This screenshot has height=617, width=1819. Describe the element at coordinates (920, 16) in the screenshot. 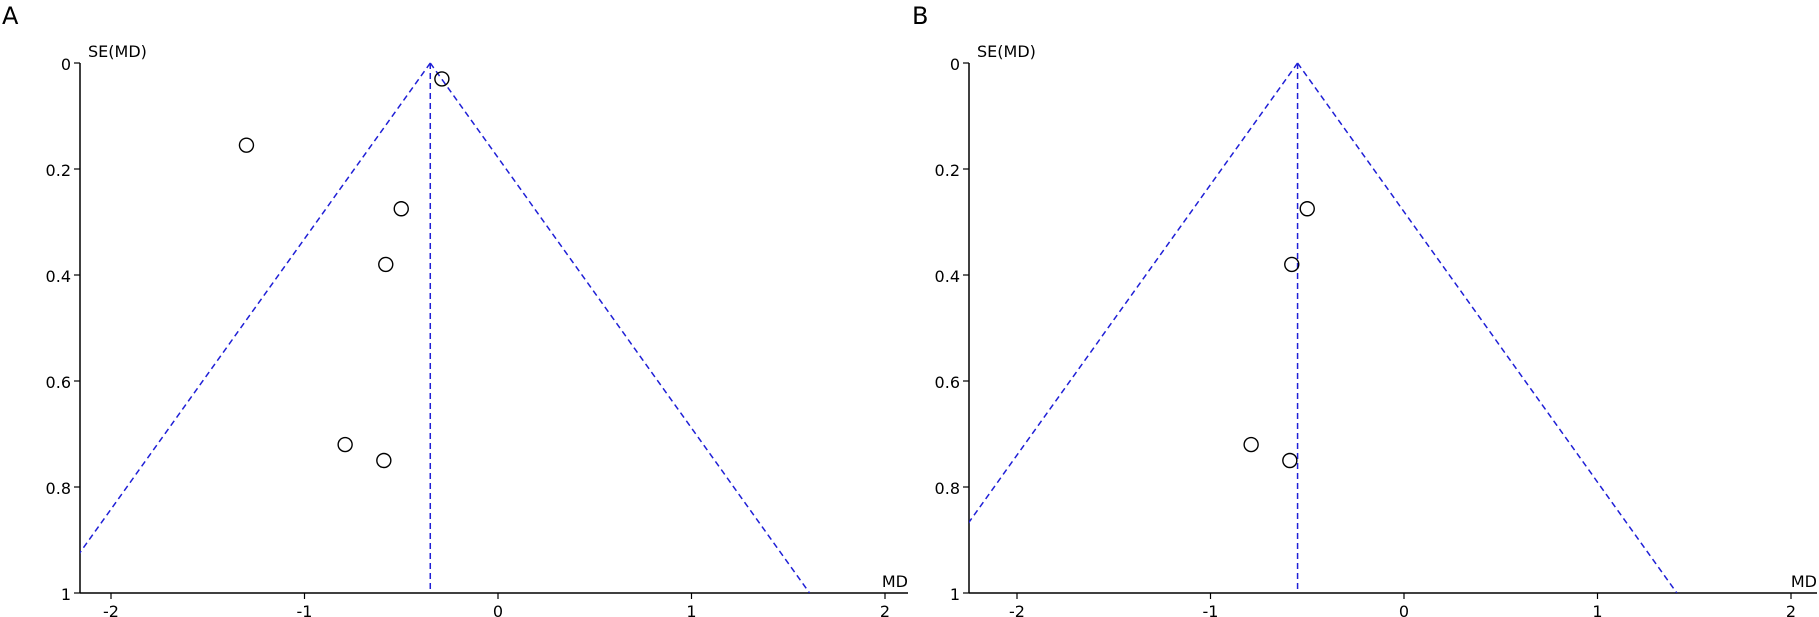

I see `panel-label: B` at that location.